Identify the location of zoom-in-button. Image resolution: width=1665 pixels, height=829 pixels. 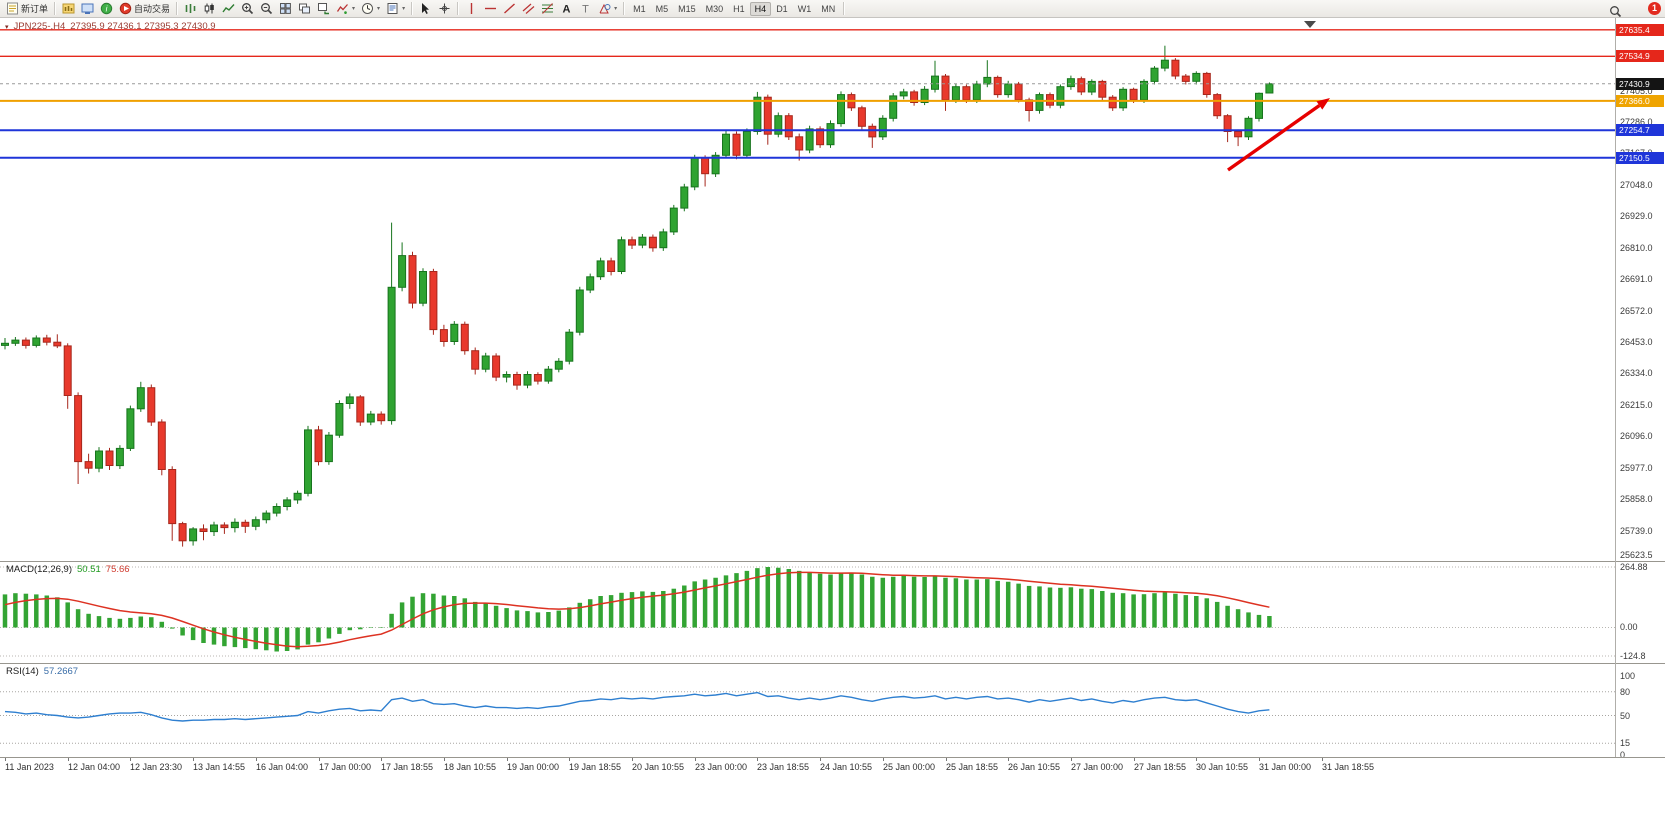
(247, 9).